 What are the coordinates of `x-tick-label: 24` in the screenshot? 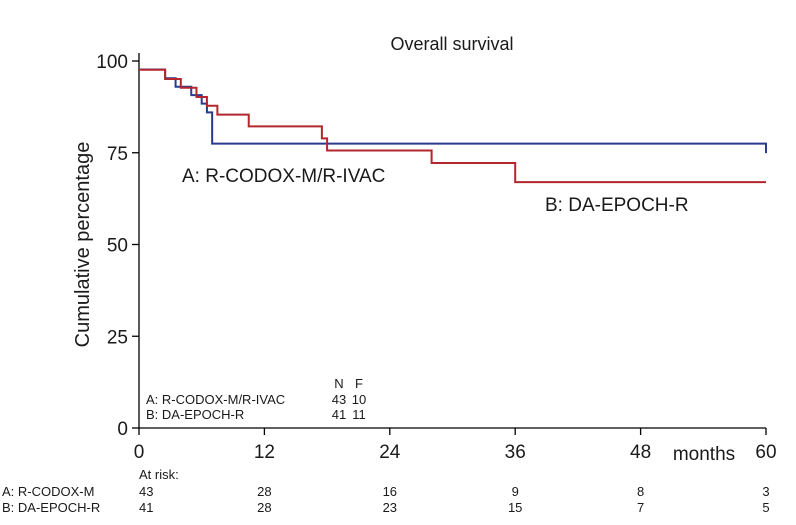 It's located at (390, 452).